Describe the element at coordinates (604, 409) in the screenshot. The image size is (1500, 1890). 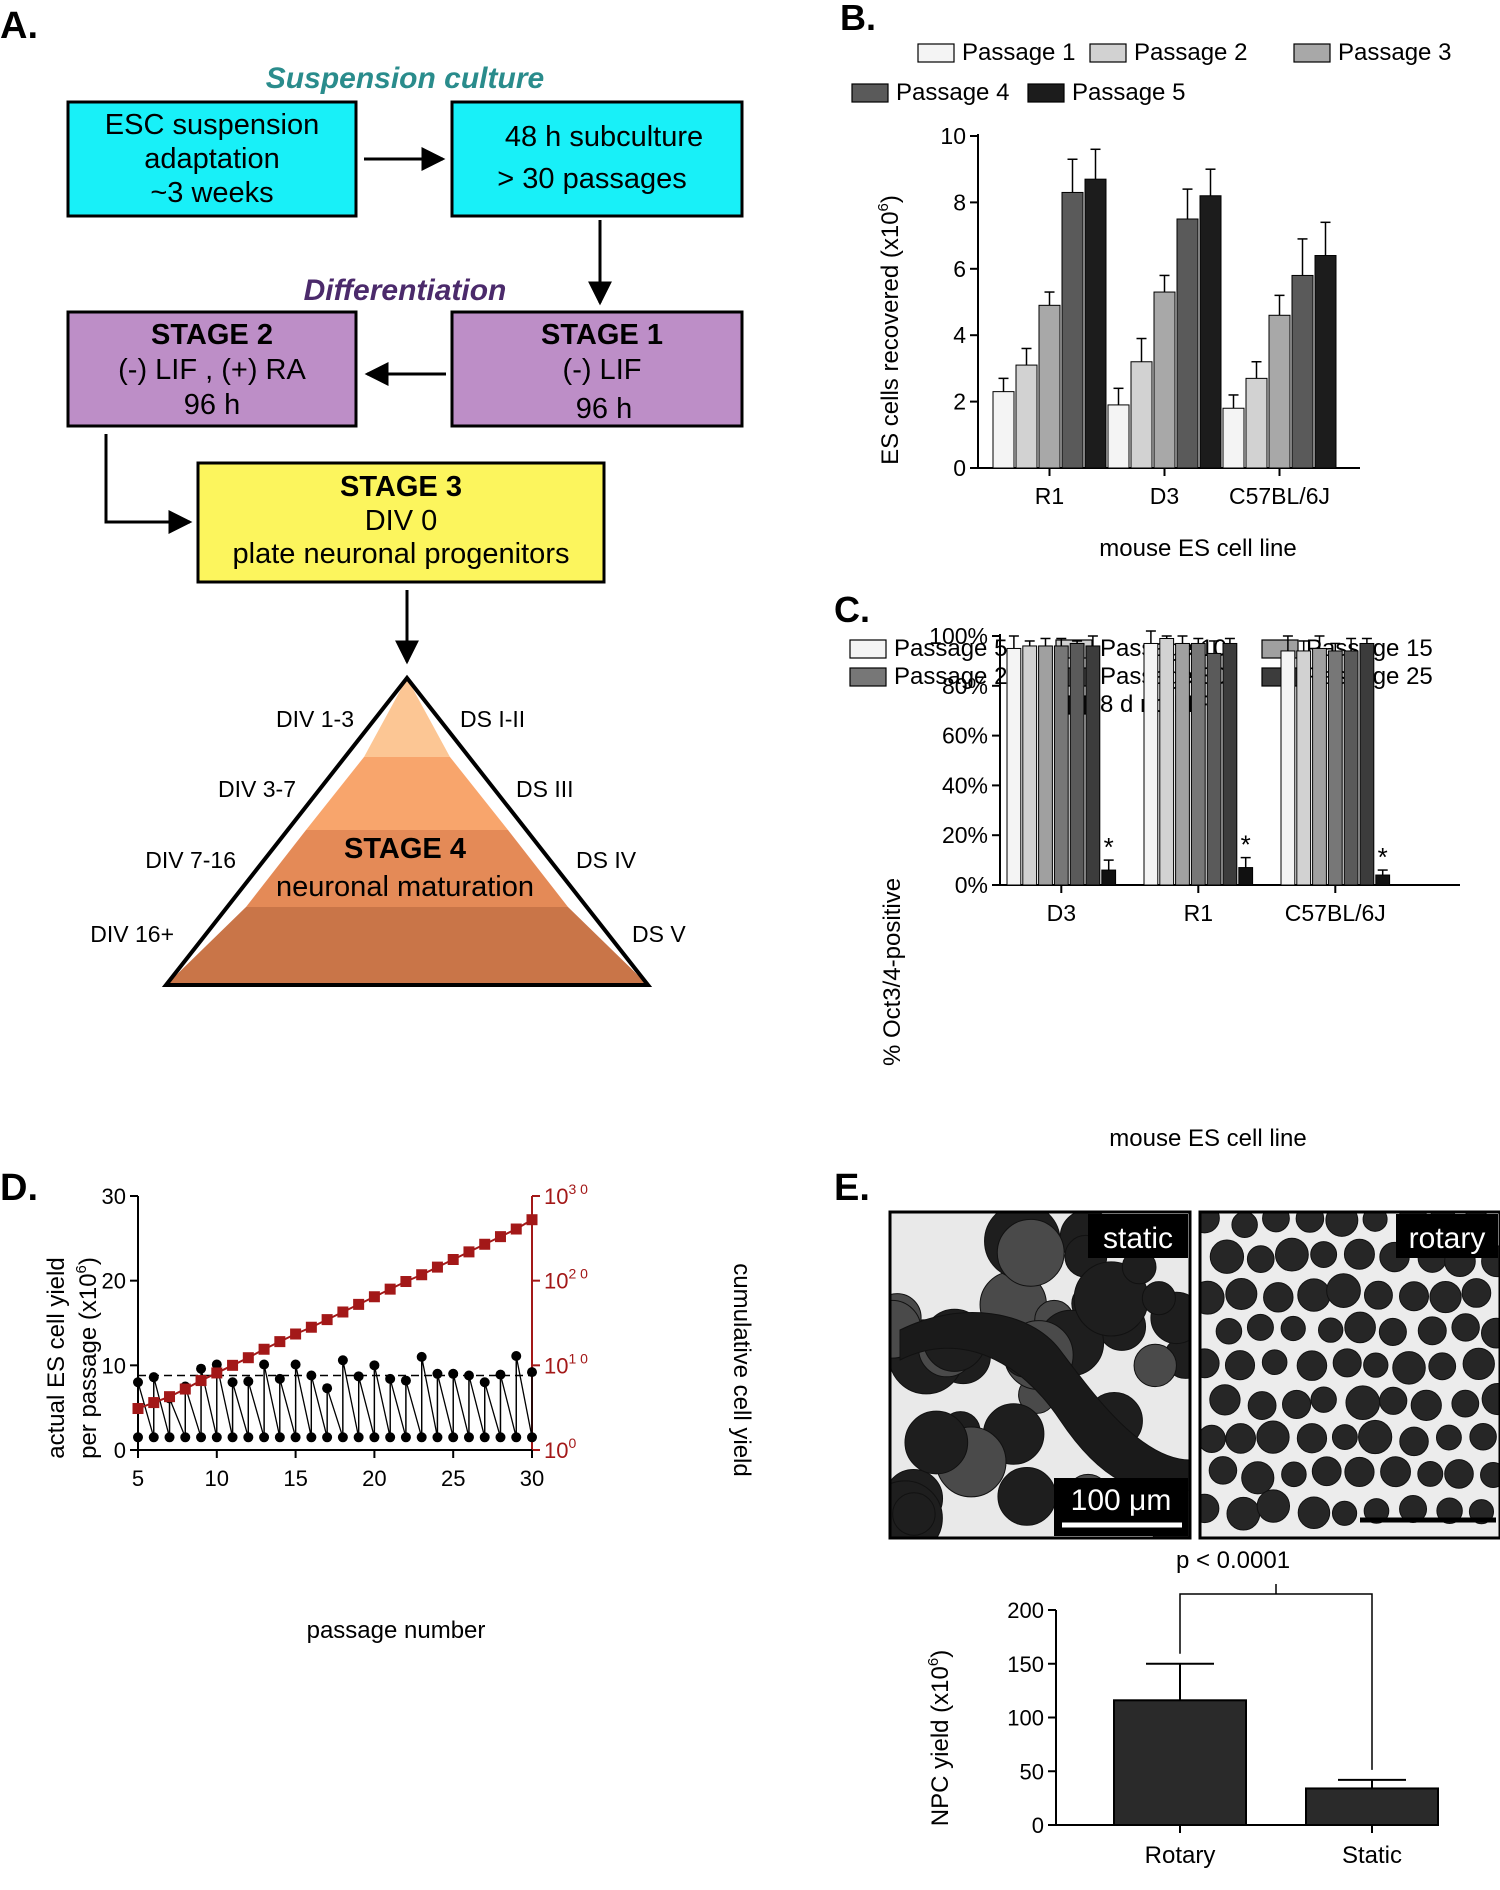
I see `stage1-duration: 96 h` at that location.